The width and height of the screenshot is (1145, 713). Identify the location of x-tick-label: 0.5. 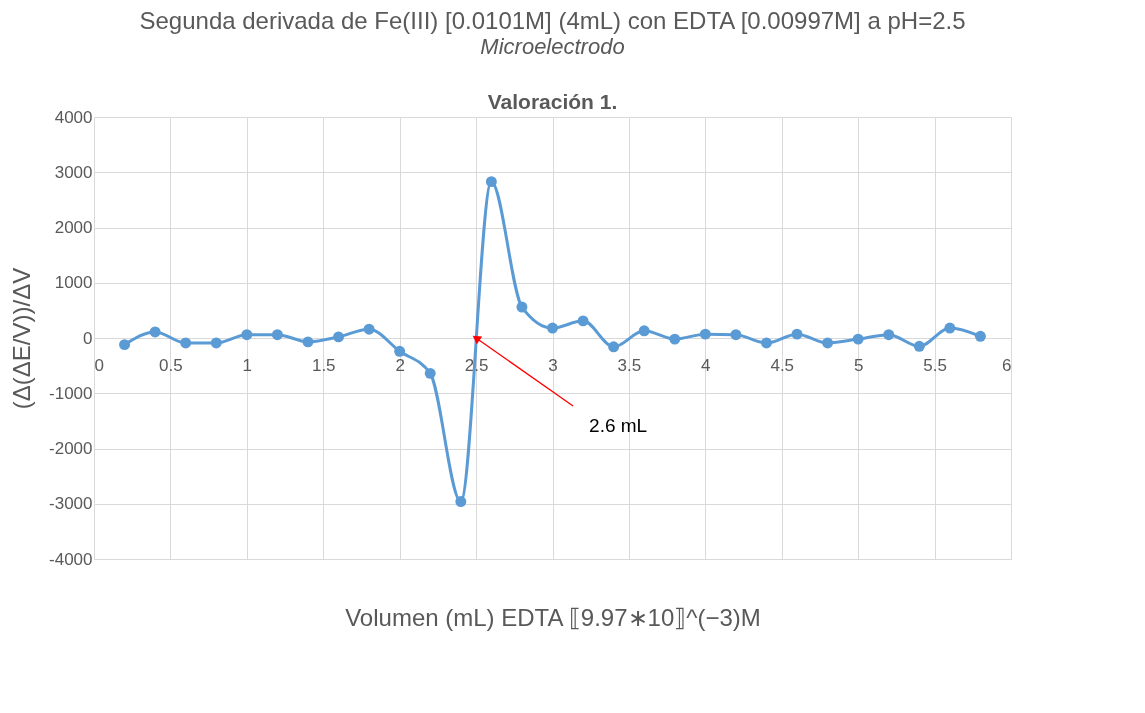
(171, 365).